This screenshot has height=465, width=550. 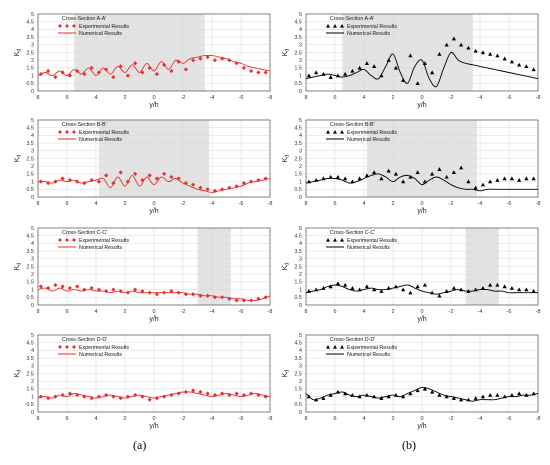 What do you see at coordinates (352, 19) in the screenshot?
I see `chart-title: Cross-Section A-A'` at bounding box center [352, 19].